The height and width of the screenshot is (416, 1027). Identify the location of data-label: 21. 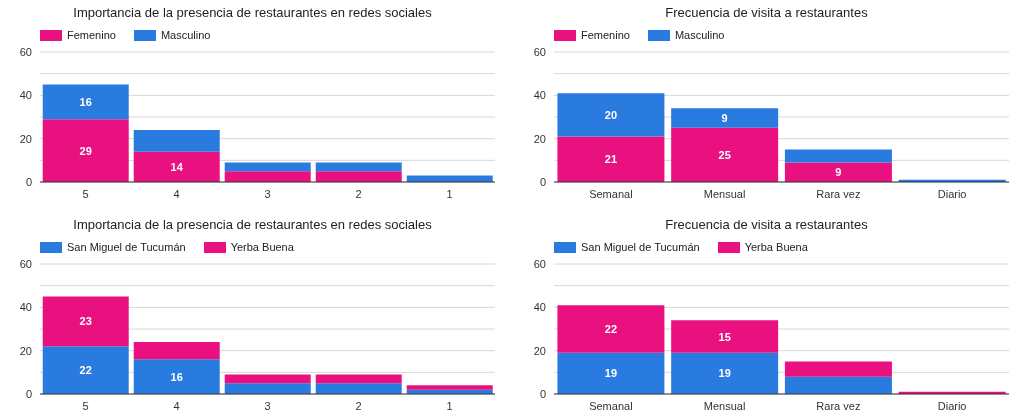
(611, 159).